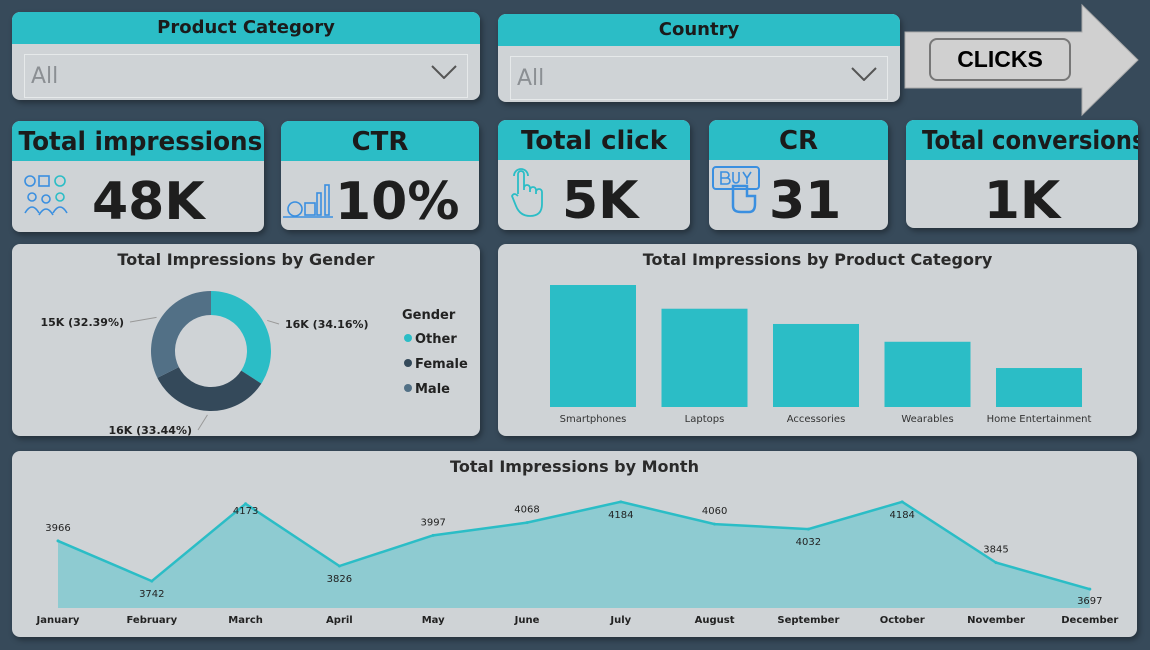  Describe the element at coordinates (444, 72) in the screenshot. I see `chevron-down-icon` at that location.